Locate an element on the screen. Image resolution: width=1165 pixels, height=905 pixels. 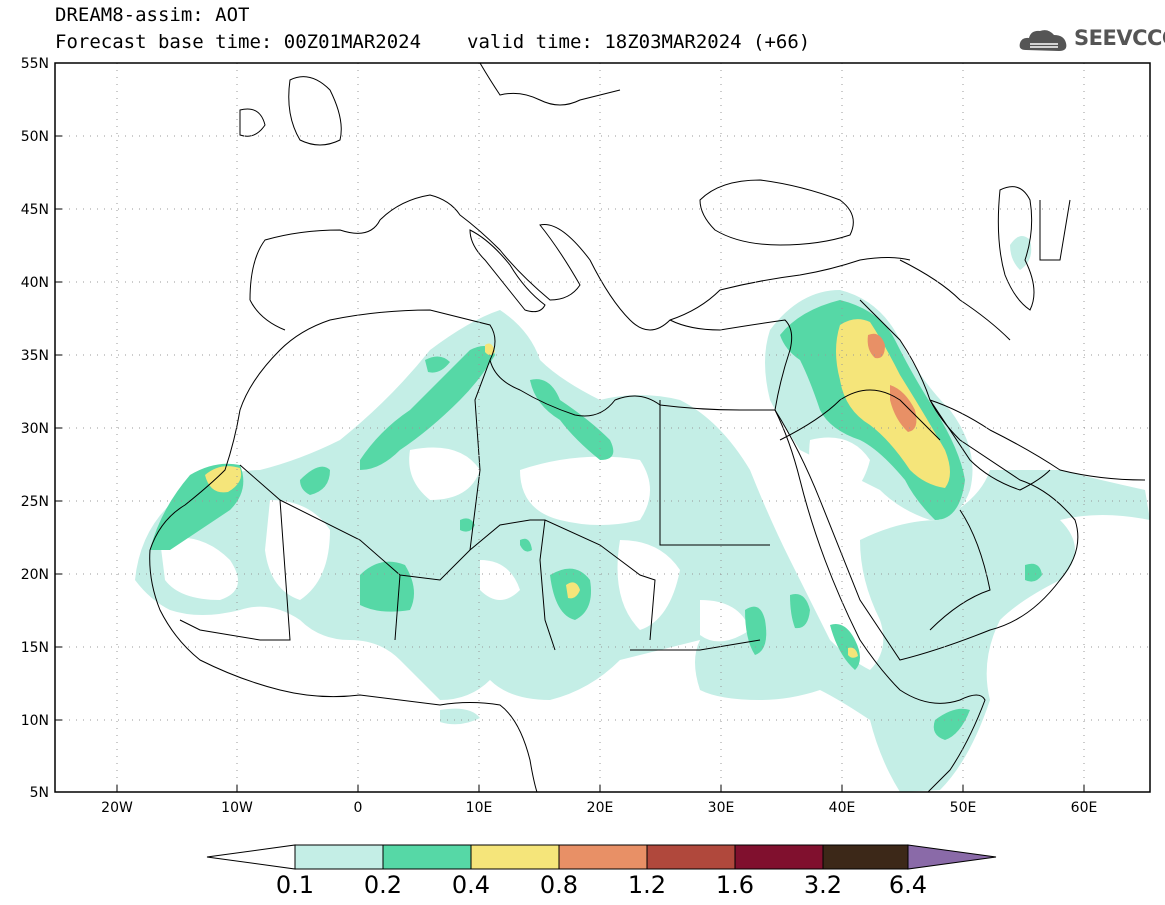
colorbar-label: 0.1 is located at coordinates (295, 885).